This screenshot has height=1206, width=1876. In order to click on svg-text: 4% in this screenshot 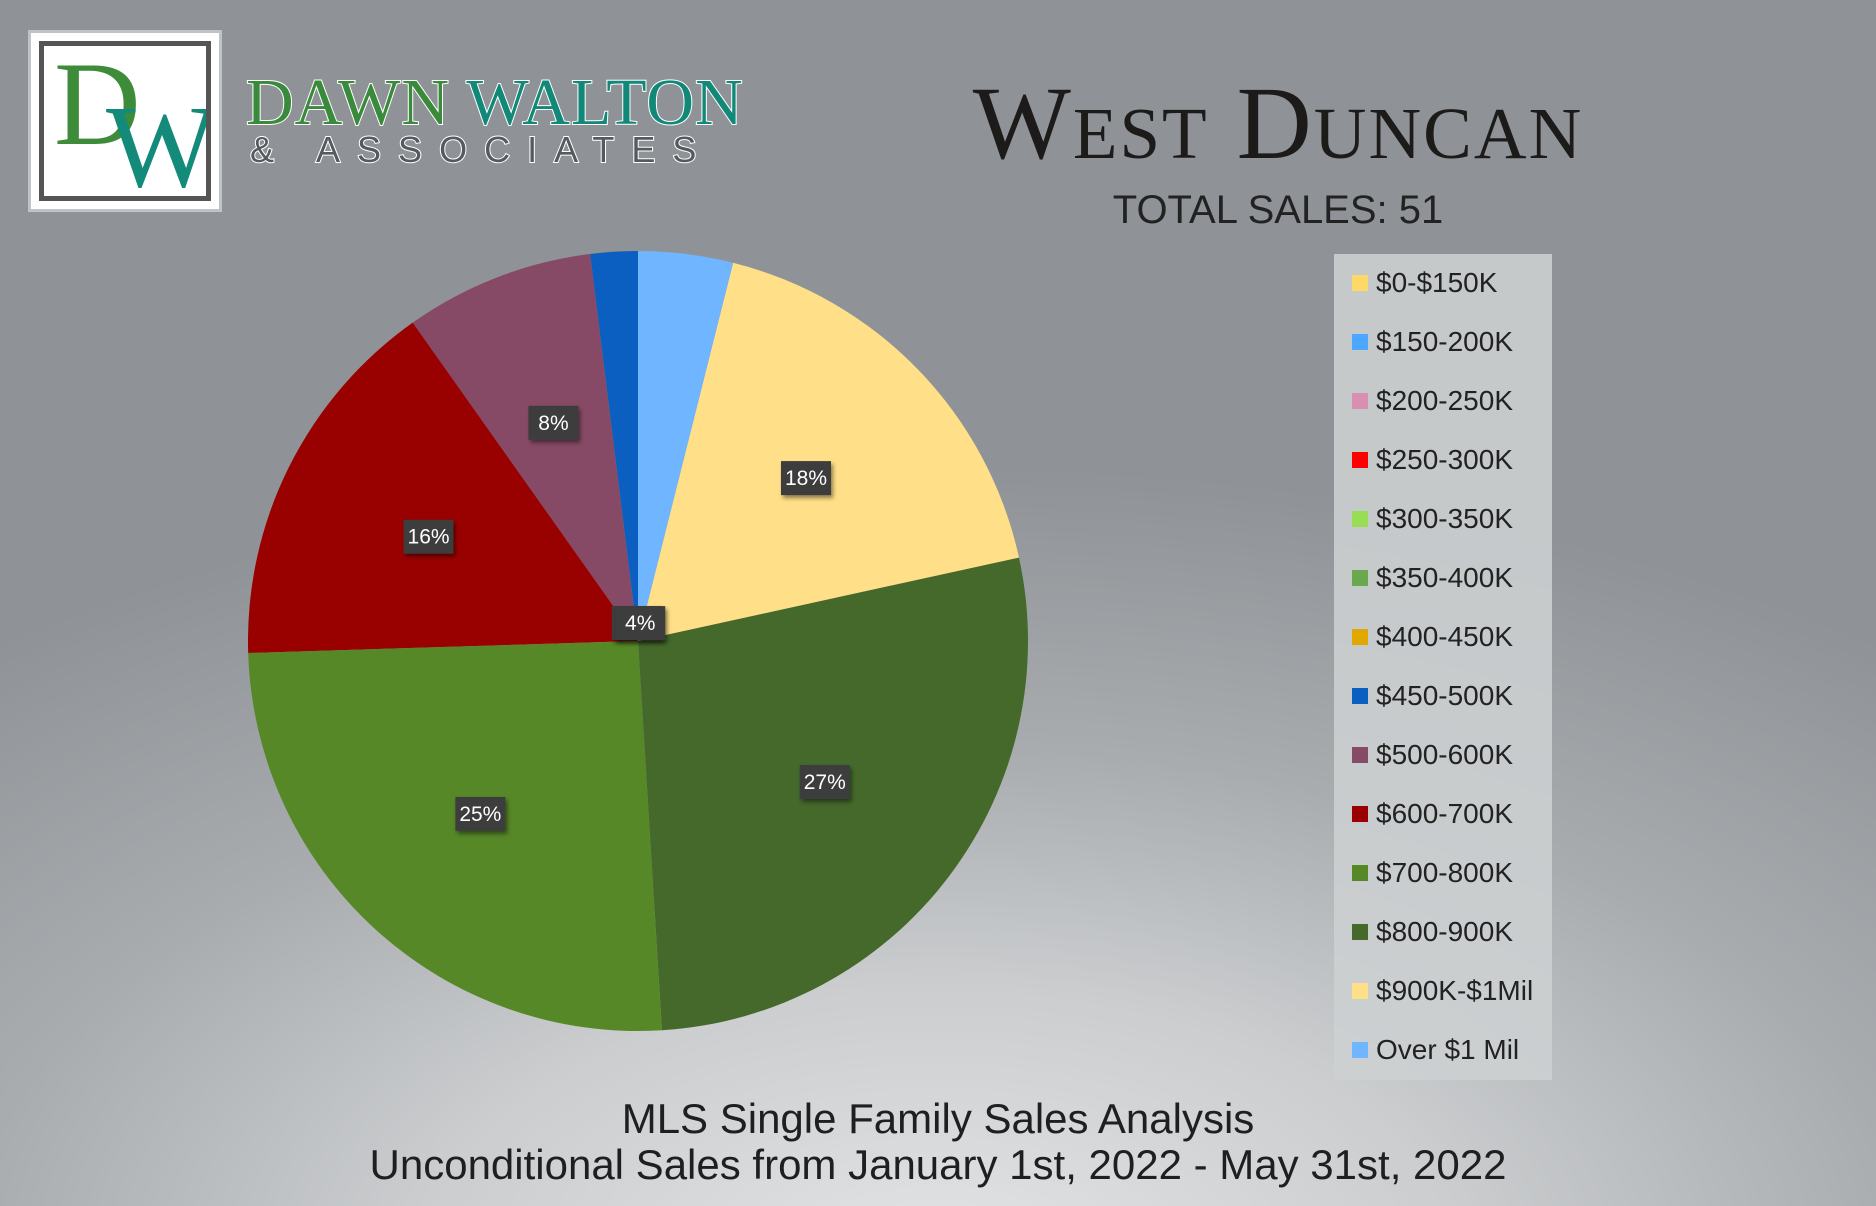, I will do `click(640, 623)`.